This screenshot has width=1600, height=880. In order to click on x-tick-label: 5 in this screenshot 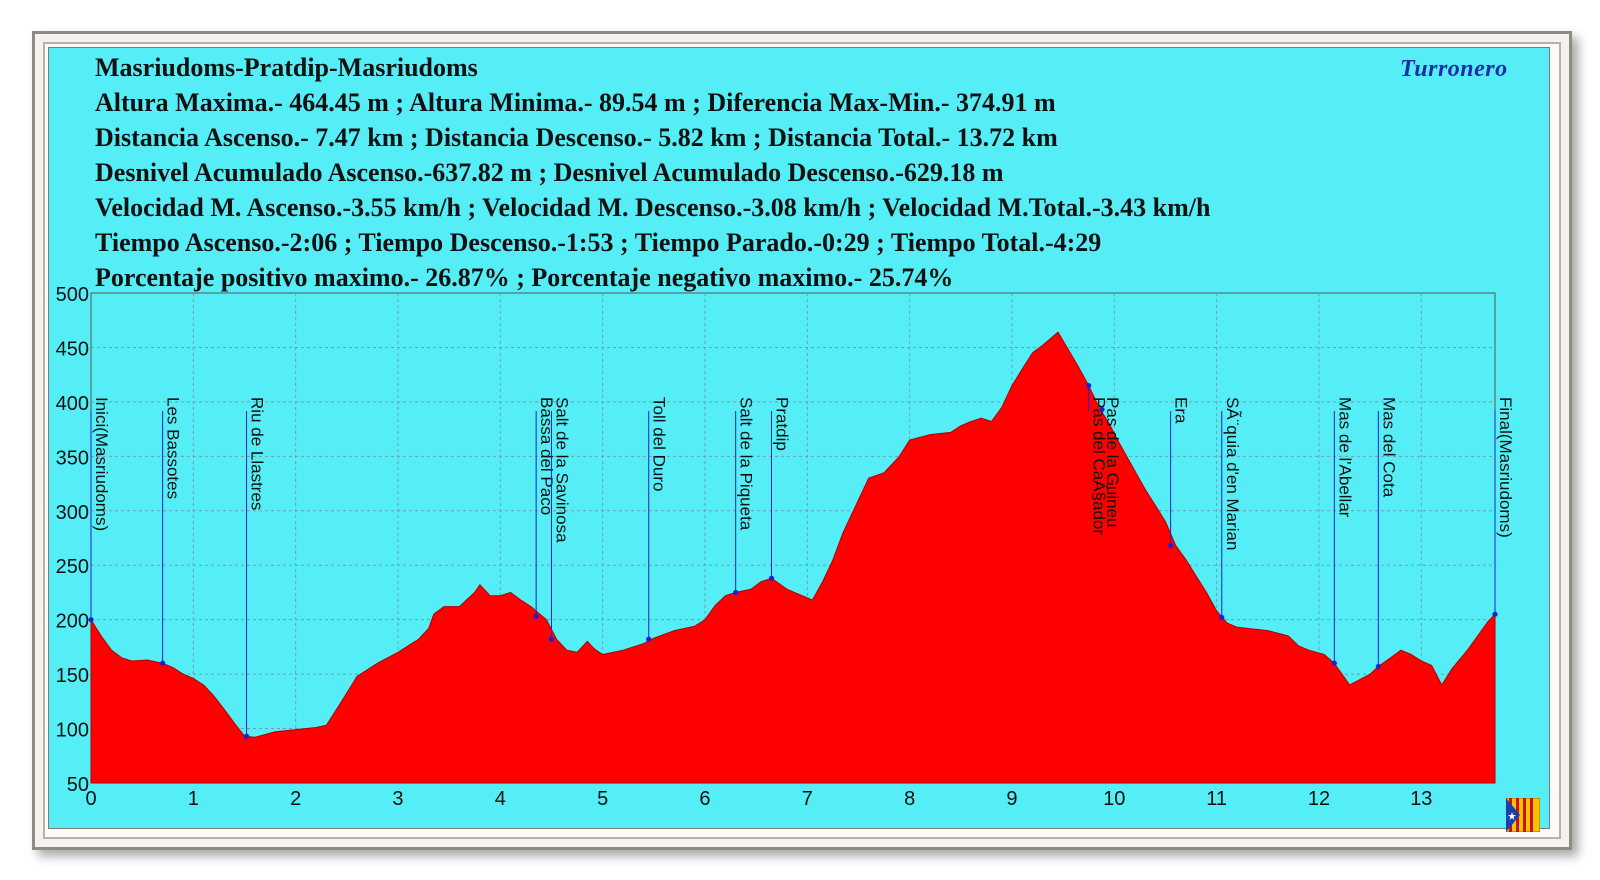, I will do `click(602, 799)`.